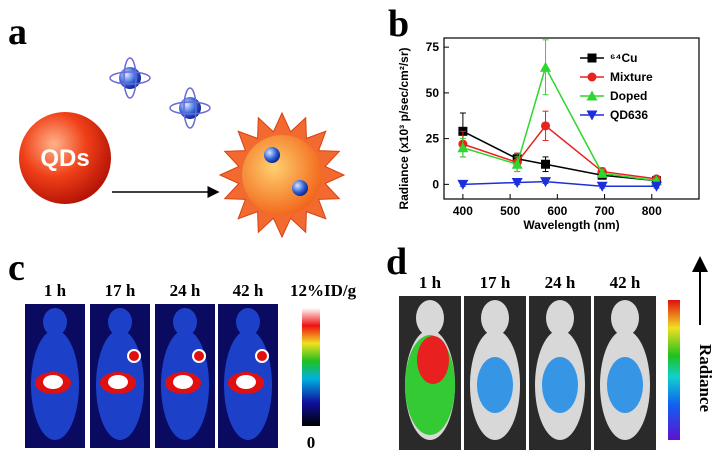 Image resolution: width=714 pixels, height=461 pixels. I want to click on x-tick-label: 800, so click(652, 211).